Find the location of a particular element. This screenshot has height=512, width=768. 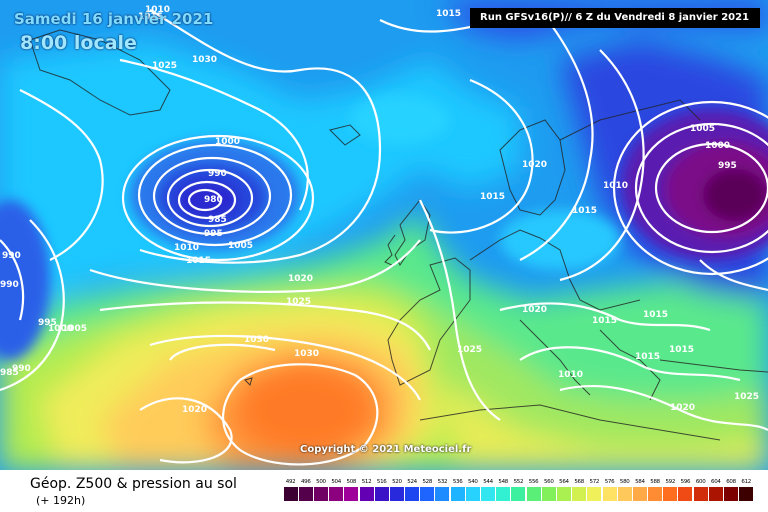

scale-step: 540 is located at coordinates (472, 489).